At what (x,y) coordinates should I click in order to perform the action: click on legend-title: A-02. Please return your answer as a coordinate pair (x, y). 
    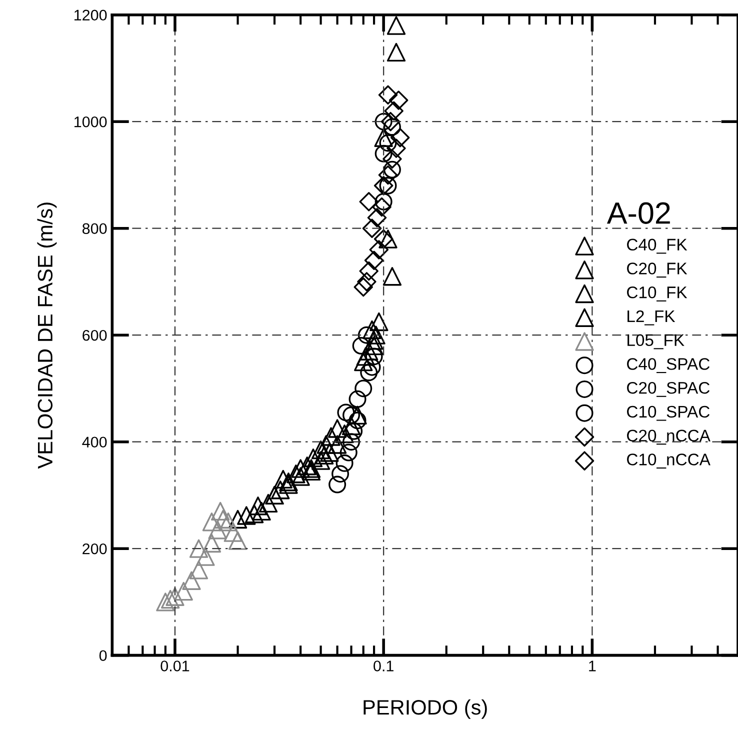
    Looking at the image, I should click on (638, 213).